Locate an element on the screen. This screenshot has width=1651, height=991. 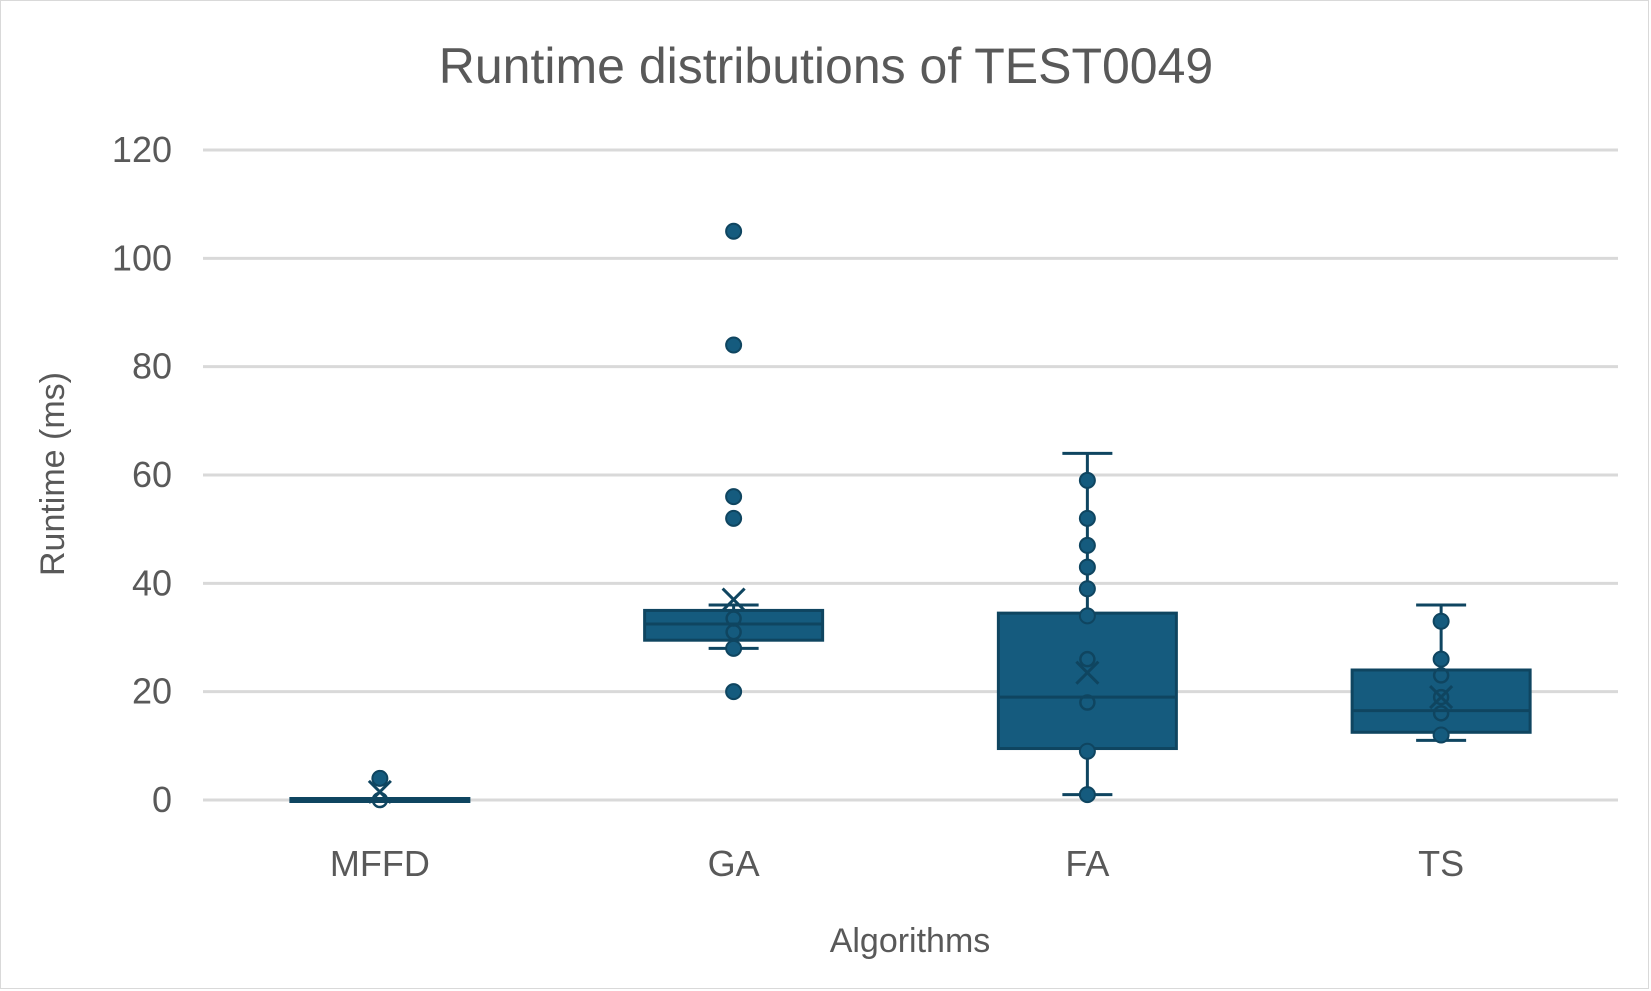
box-group-mffd is located at coordinates (380, 789).